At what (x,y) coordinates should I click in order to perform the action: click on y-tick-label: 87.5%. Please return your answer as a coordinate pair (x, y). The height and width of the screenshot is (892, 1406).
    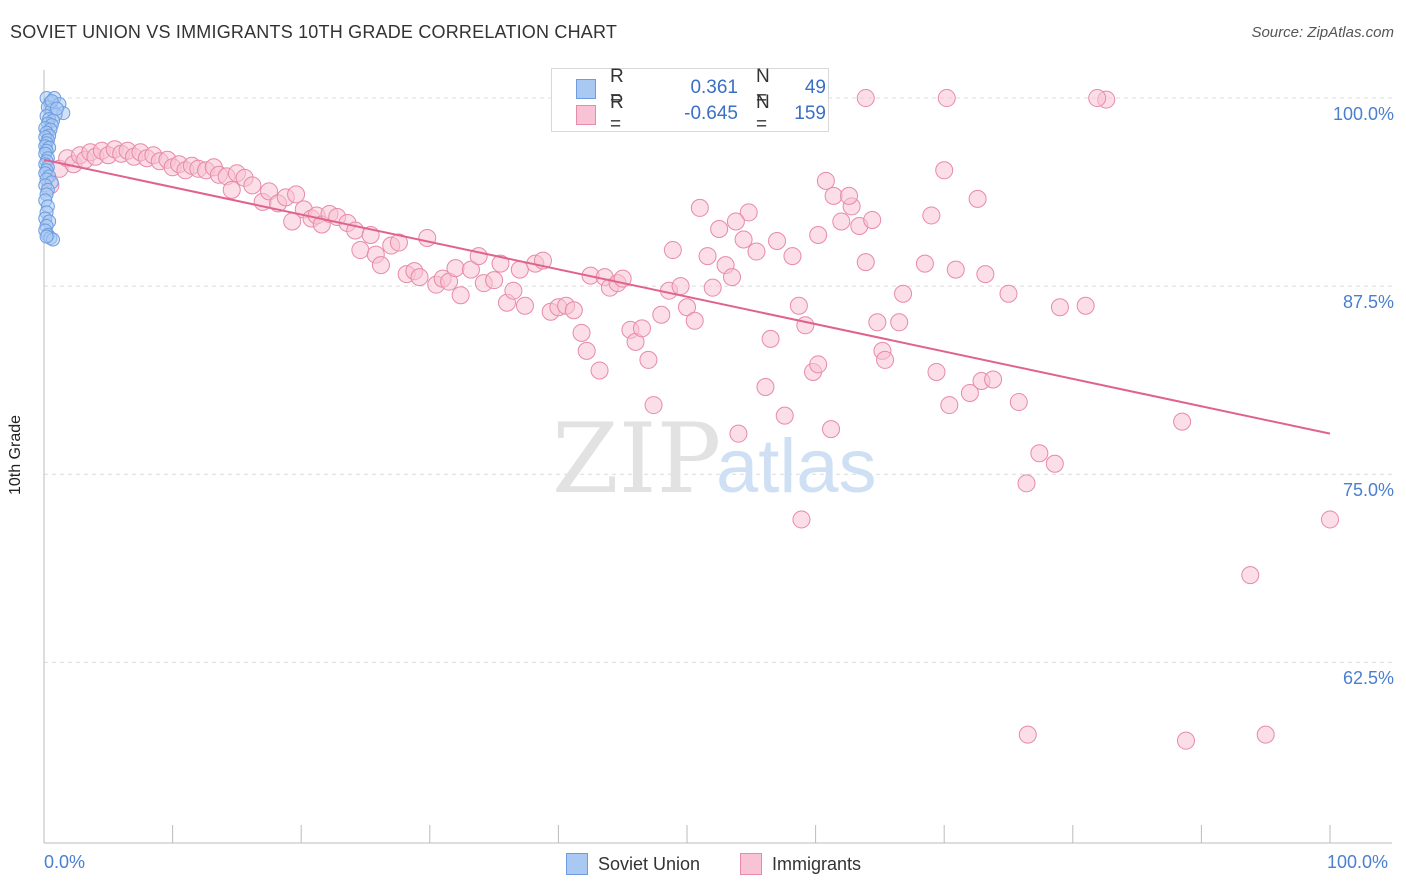
    Looking at the image, I should click on (1368, 302).